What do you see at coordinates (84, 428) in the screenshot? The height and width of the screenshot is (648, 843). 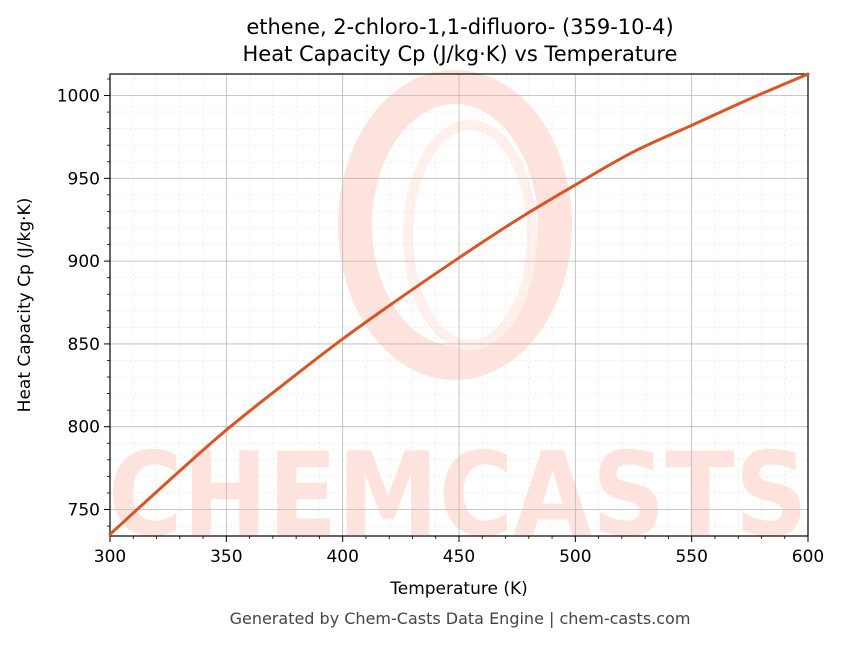 I see `y-tick-label: 800` at bounding box center [84, 428].